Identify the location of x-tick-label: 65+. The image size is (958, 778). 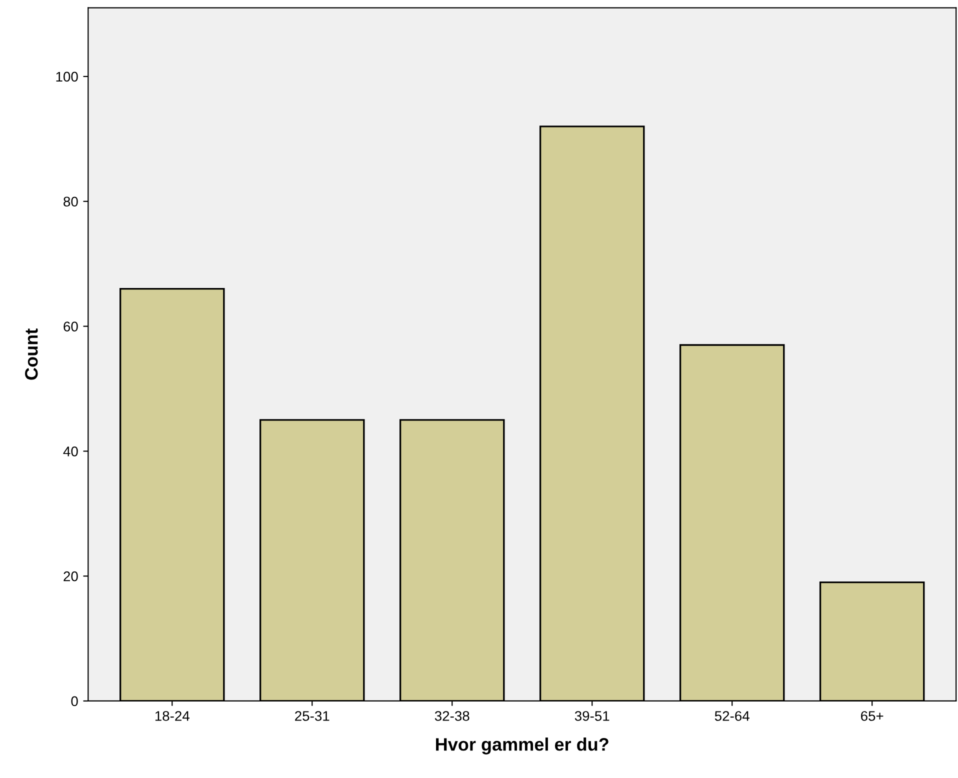
(872, 716).